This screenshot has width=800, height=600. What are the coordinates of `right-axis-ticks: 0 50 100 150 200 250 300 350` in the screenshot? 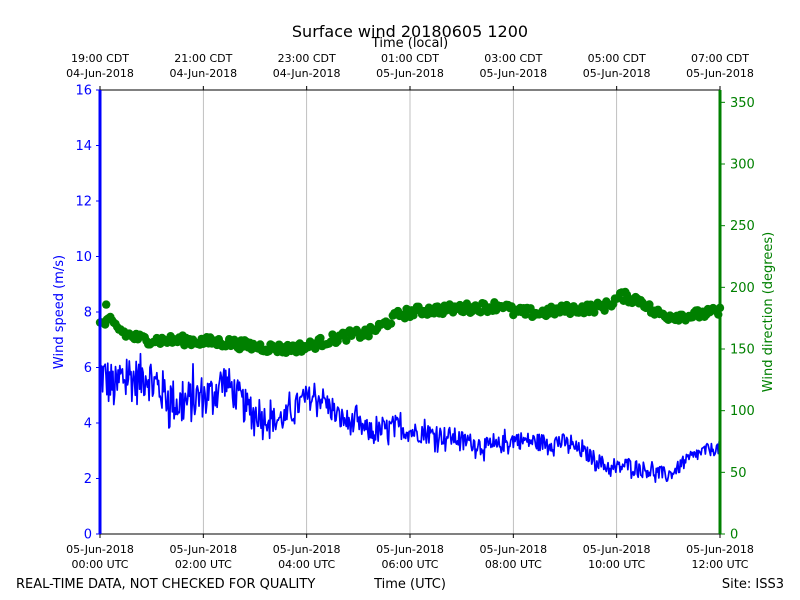 It's located at (737, 319).